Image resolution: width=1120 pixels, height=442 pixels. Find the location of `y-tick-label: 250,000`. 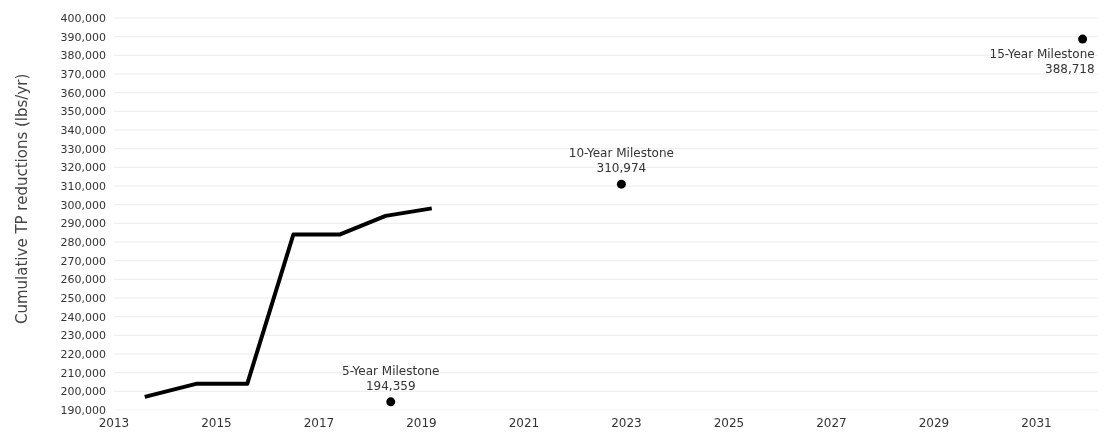

y-tick-label: 250,000 is located at coordinates (83, 298).